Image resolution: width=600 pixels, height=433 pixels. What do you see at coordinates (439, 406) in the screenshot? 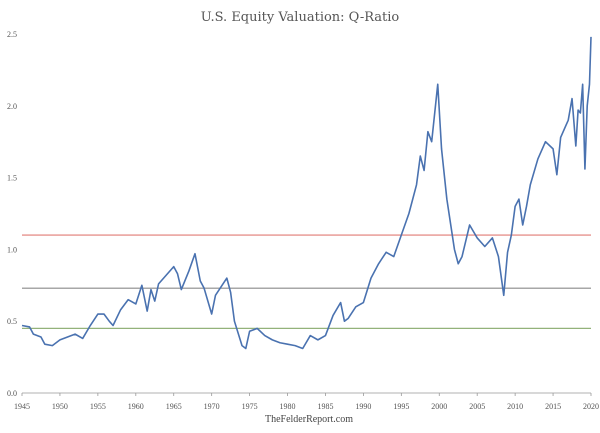
I see `x-tick-label: 2000` at bounding box center [439, 406].